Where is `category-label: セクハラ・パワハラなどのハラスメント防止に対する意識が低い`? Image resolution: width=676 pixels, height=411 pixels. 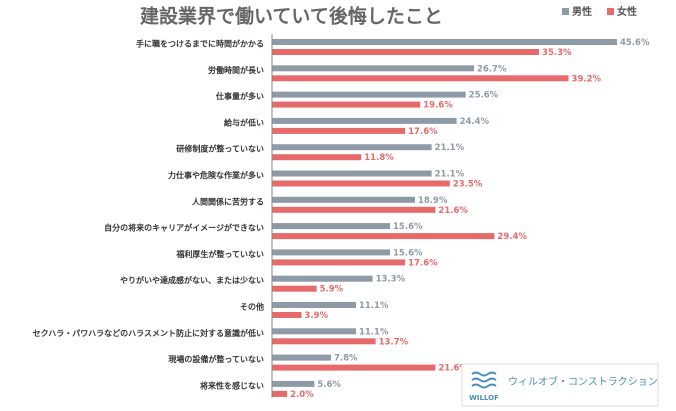
category-label: セクハラ・パワハラなどのハラスメント防止に対する意識が低い is located at coordinates (148, 333).